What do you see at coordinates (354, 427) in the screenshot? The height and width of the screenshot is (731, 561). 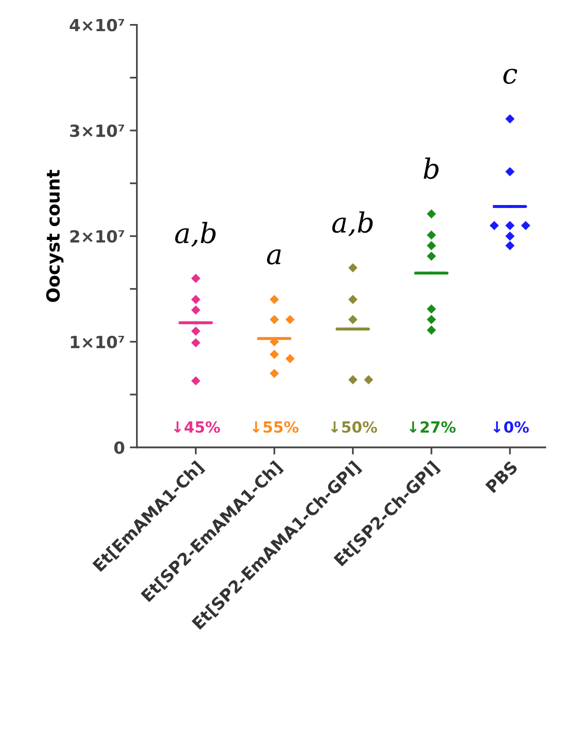 I see `annotation: ↓50%` at bounding box center [354, 427].